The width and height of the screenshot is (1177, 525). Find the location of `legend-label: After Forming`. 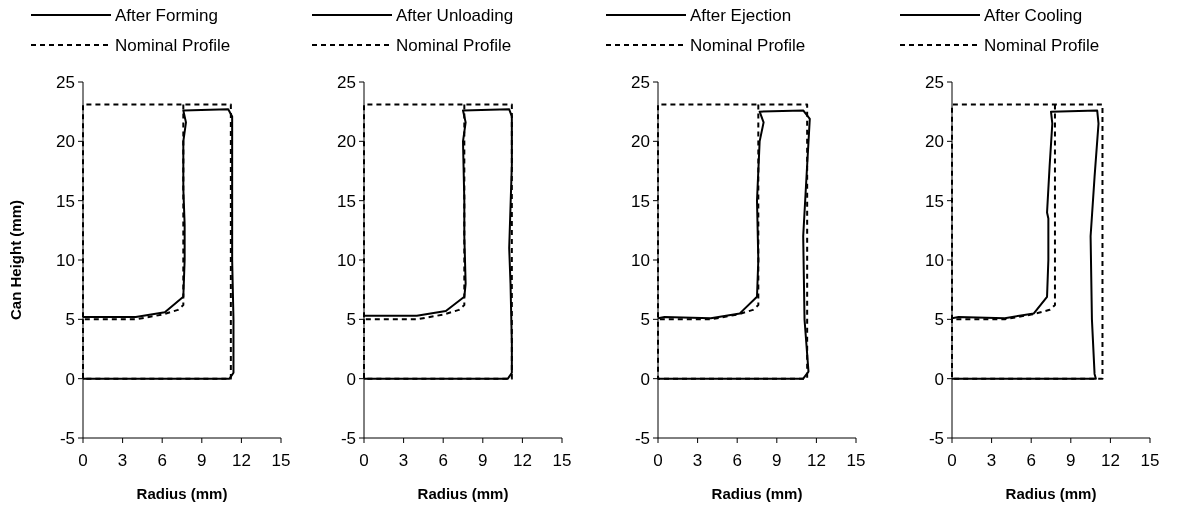

legend-label: After Forming is located at coordinates (166, 15).